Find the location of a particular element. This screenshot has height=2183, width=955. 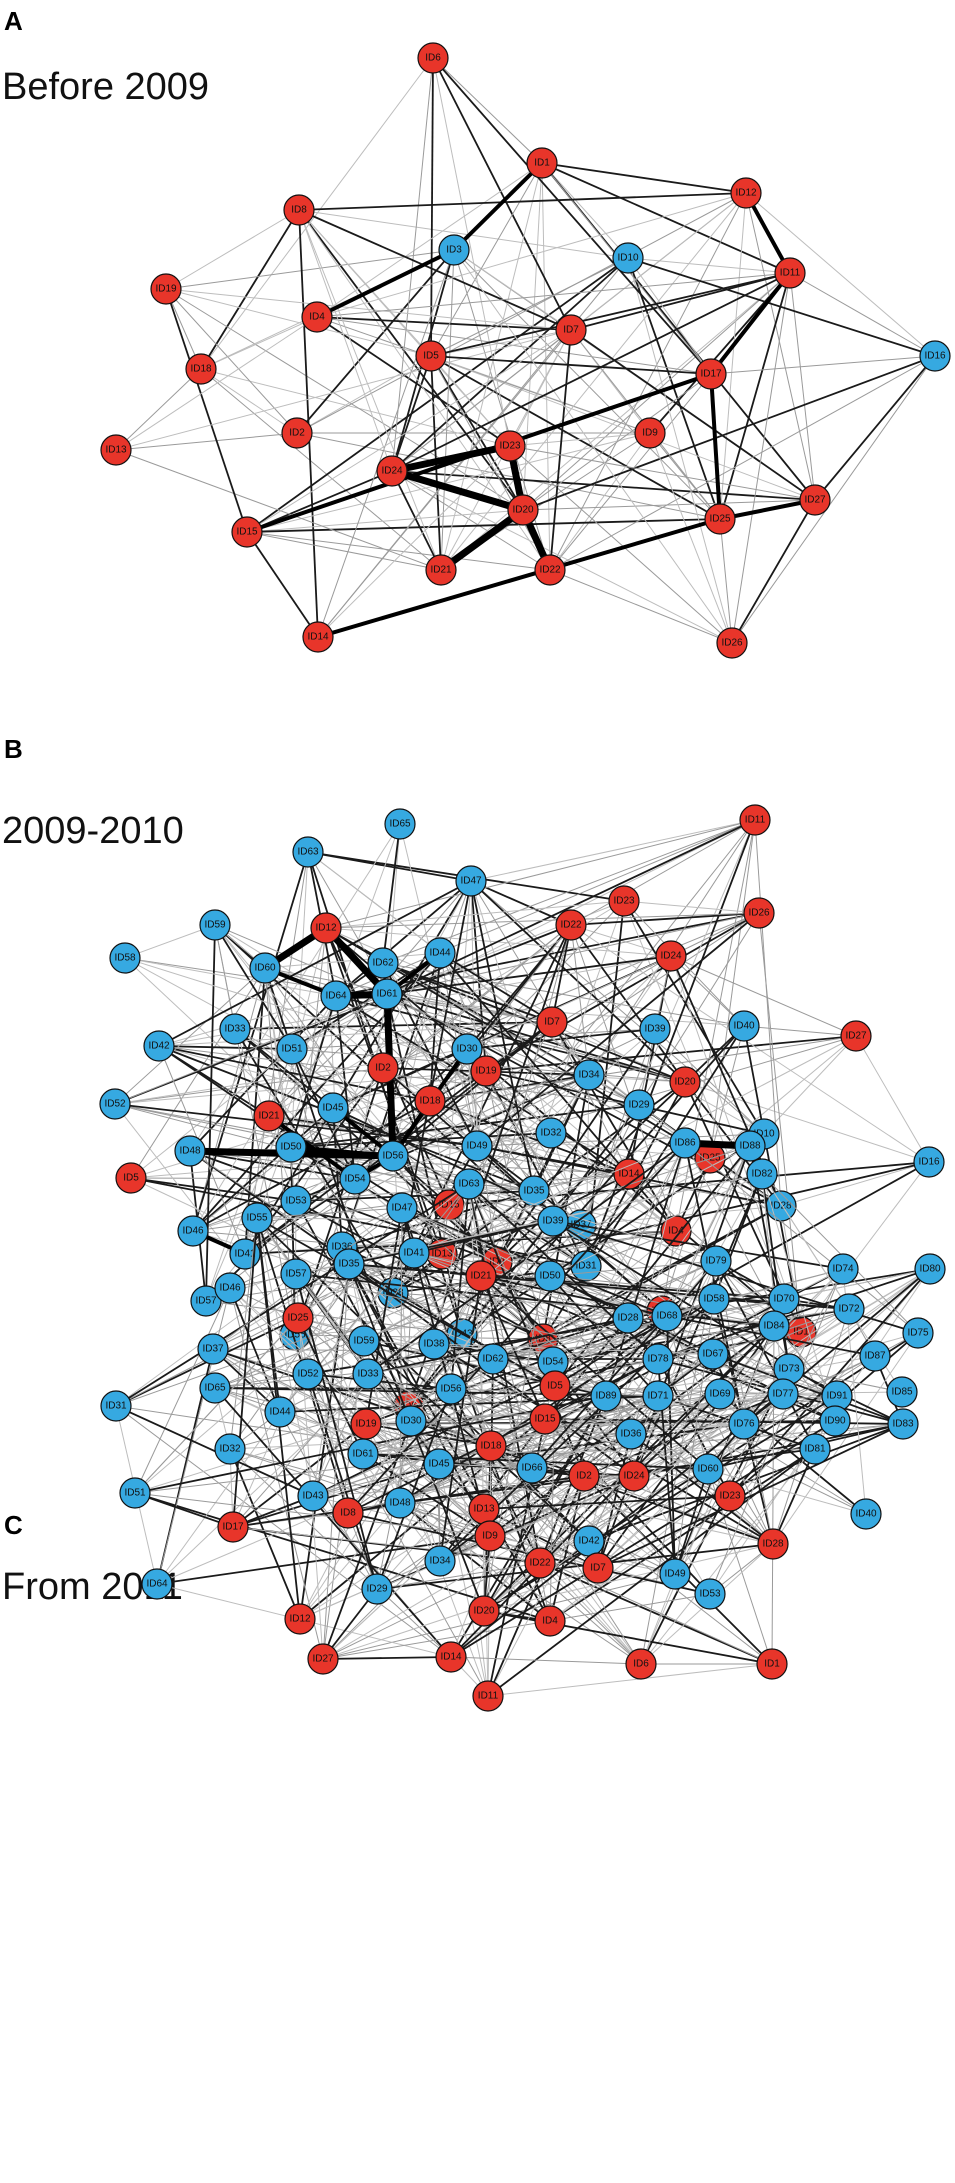

node-id24: ID24 is located at coordinates (392, 471).